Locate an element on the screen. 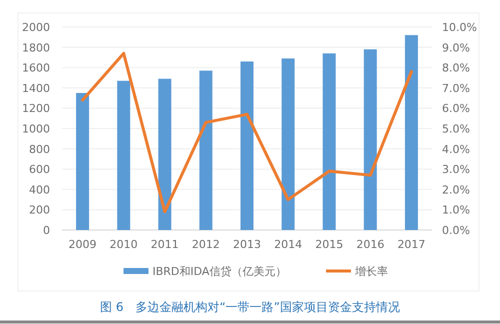 The image size is (500, 324). y2-tick-label: 6.0% is located at coordinates (456, 109).